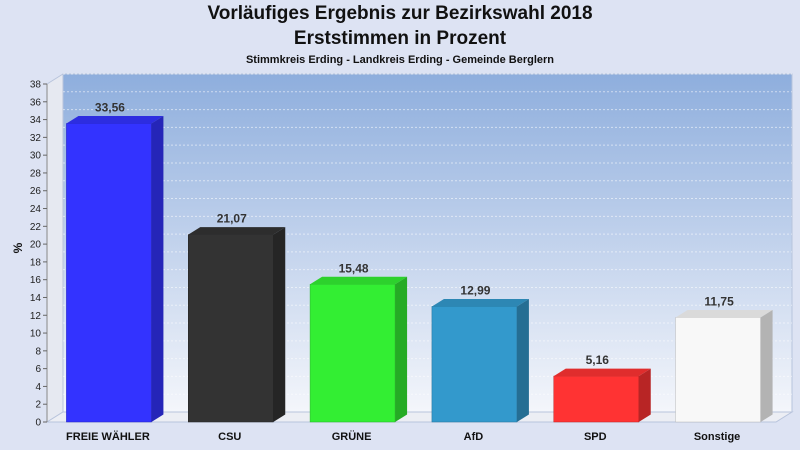 This screenshot has height=450, width=800. Describe the element at coordinates (55, 248) in the screenshot. I see `plot-left-wall` at that location.